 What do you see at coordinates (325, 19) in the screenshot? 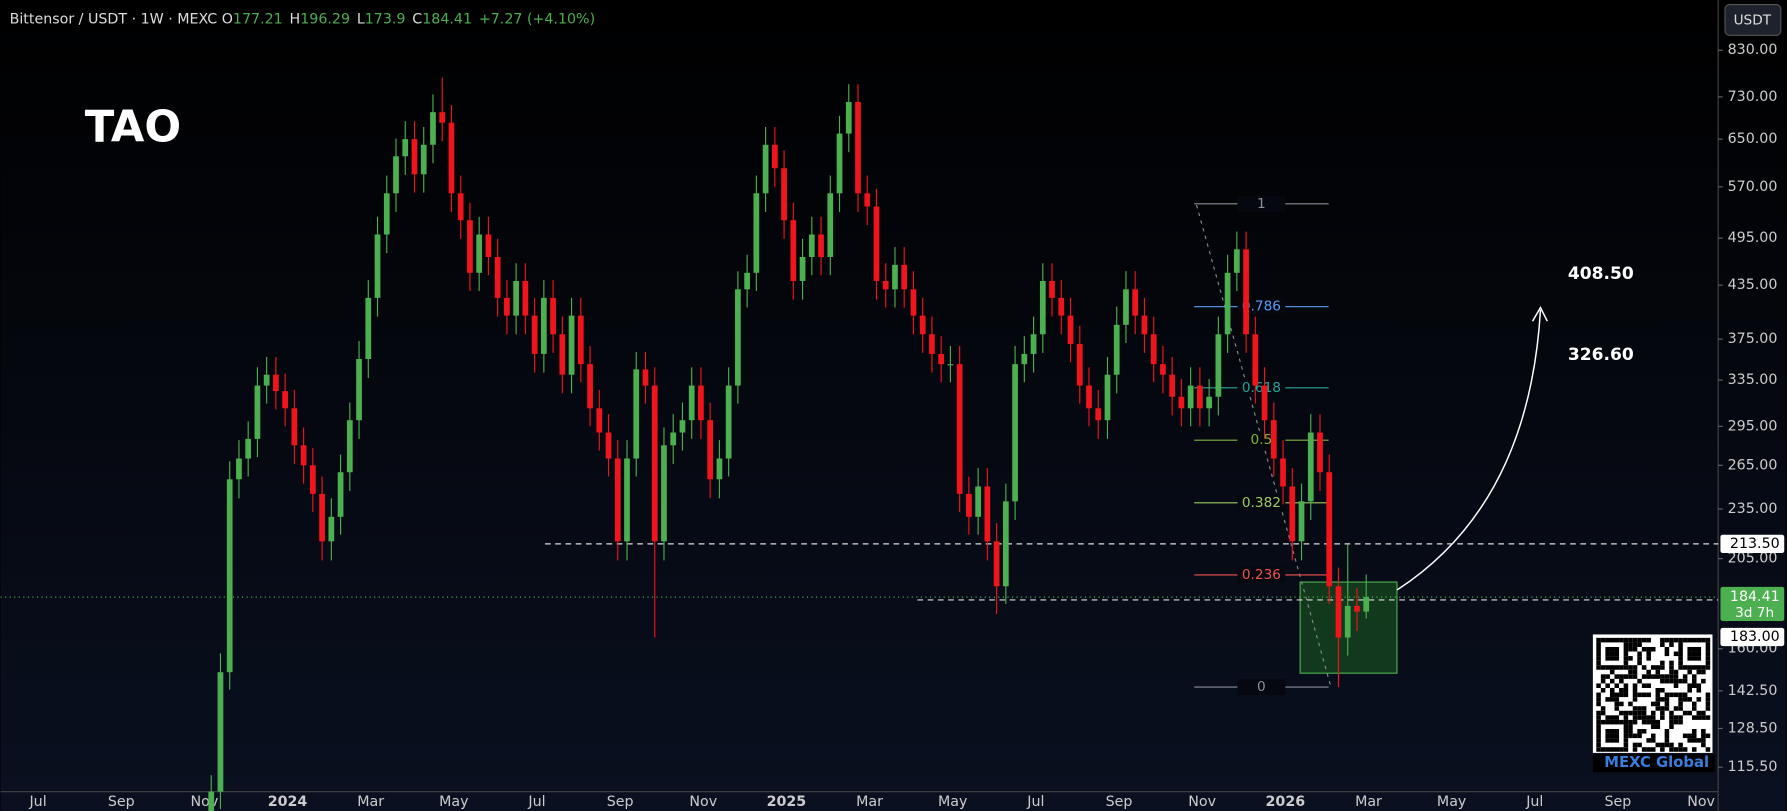
I see `ohlc-value: 196.29` at bounding box center [325, 19].